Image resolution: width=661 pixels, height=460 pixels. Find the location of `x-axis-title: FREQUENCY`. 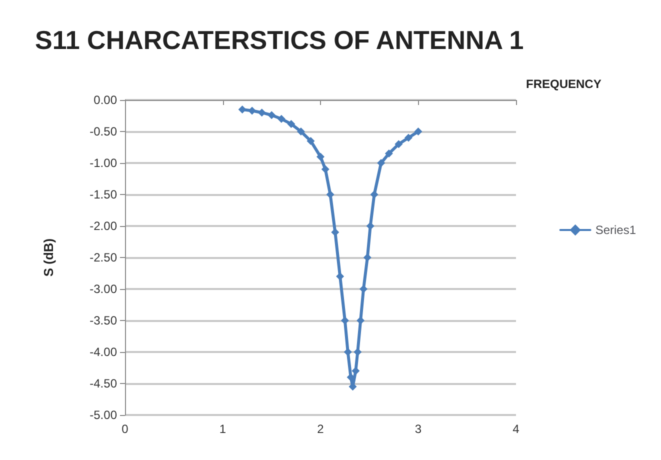

x-axis-title: FREQUENCY is located at coordinates (564, 84).